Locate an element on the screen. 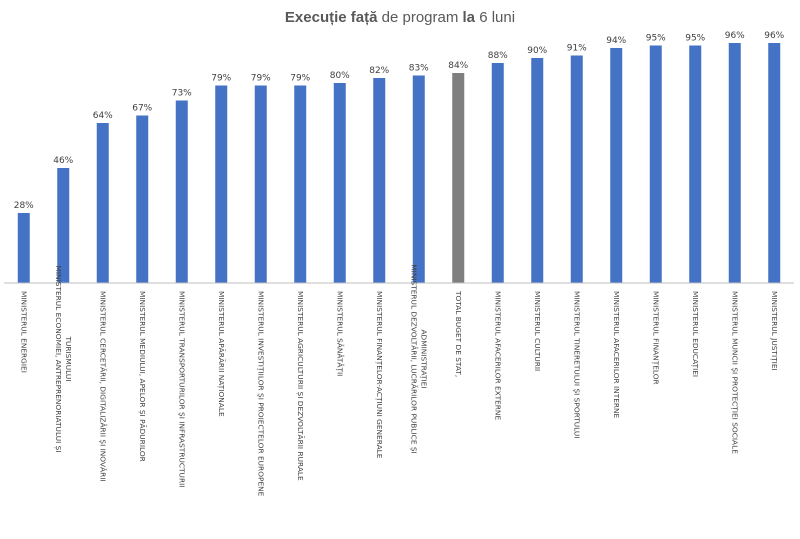 This screenshot has width=800, height=539. category-label-line: MINISTERUL MEDIULUI, APELOR ȘI PĂDURILOR is located at coordinates (142, 376).